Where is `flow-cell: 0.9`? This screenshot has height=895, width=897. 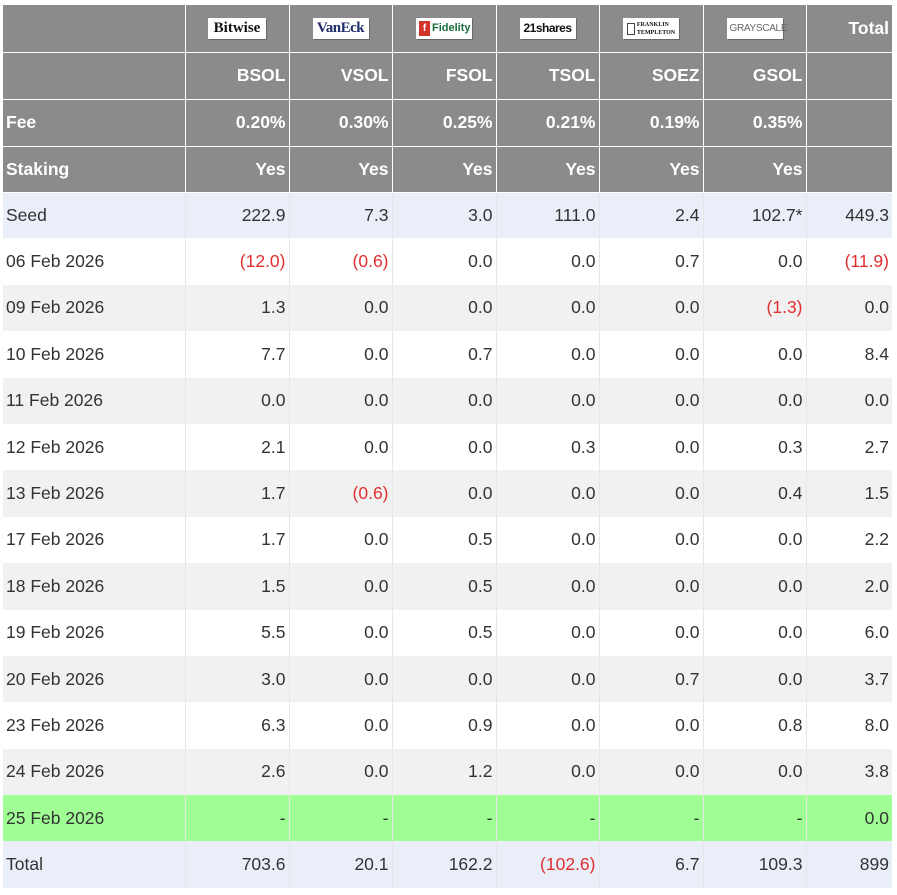 flow-cell: 0.9 is located at coordinates (444, 725).